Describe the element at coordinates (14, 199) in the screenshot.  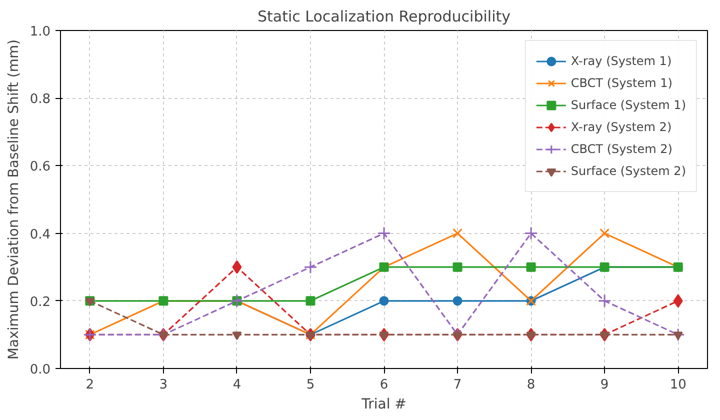
I see `y-axis-title: Maximum Deviation from Baseline Shift (mm)` at that location.